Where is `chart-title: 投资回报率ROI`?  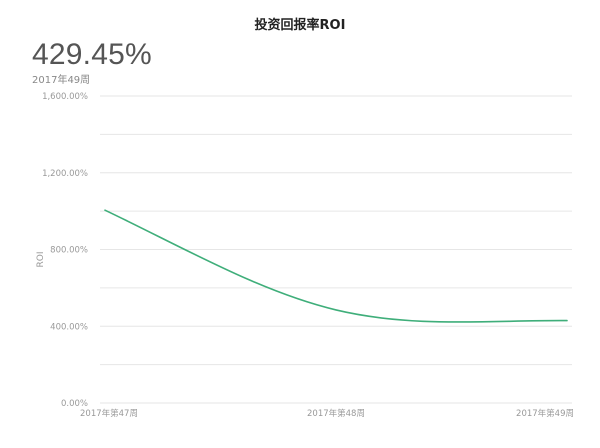
chart-title: 投资回报率ROI is located at coordinates (300, 25).